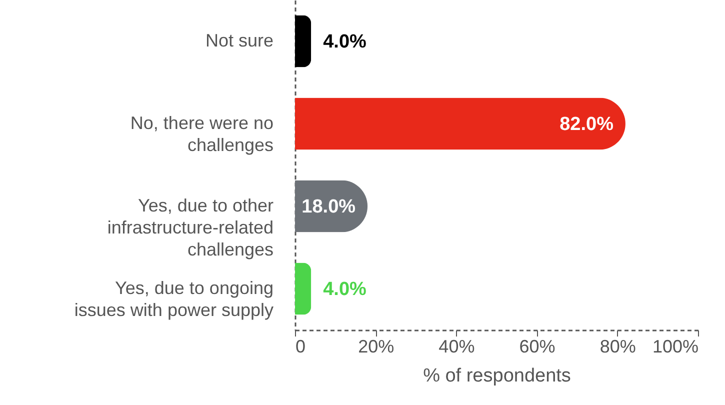 The width and height of the screenshot is (725, 405). What do you see at coordinates (675, 346) in the screenshot?
I see `x-tick-label: 100%` at bounding box center [675, 346].